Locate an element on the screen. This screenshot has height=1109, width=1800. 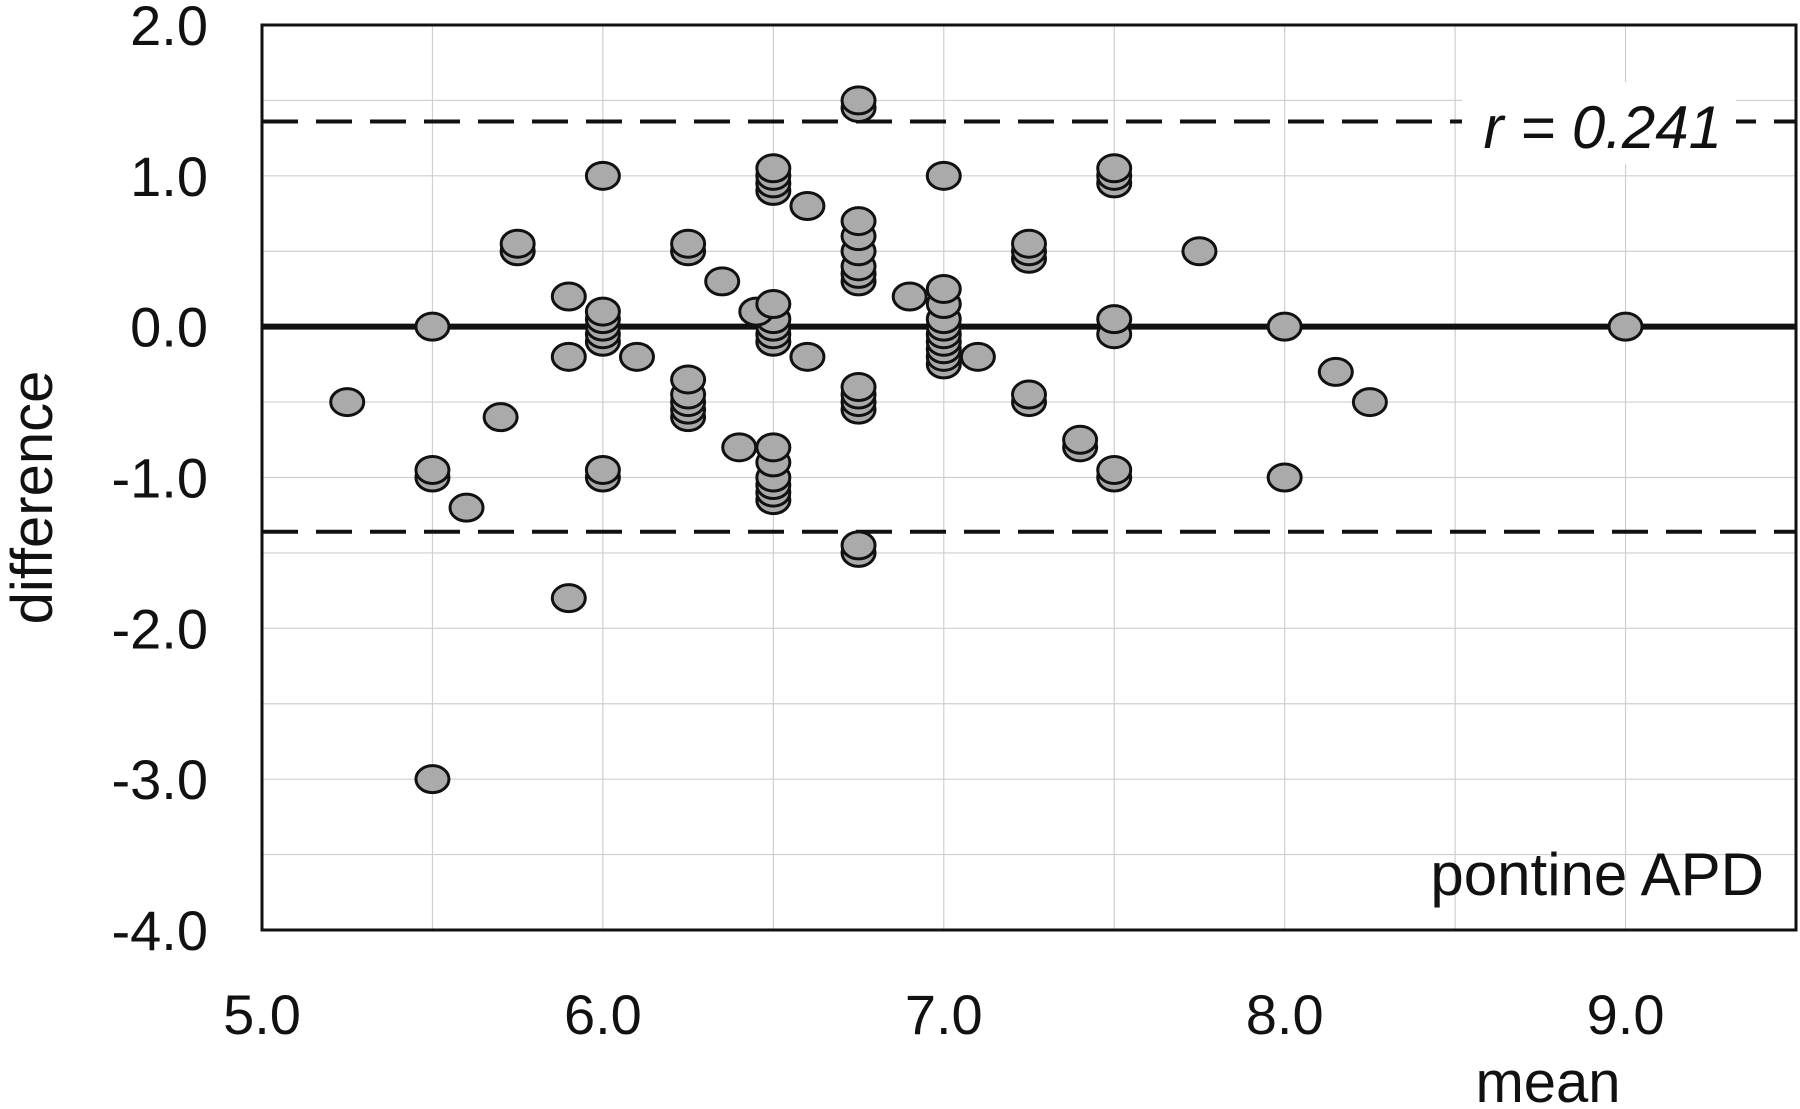
region-label: pontine APD is located at coordinates (1597, 874).